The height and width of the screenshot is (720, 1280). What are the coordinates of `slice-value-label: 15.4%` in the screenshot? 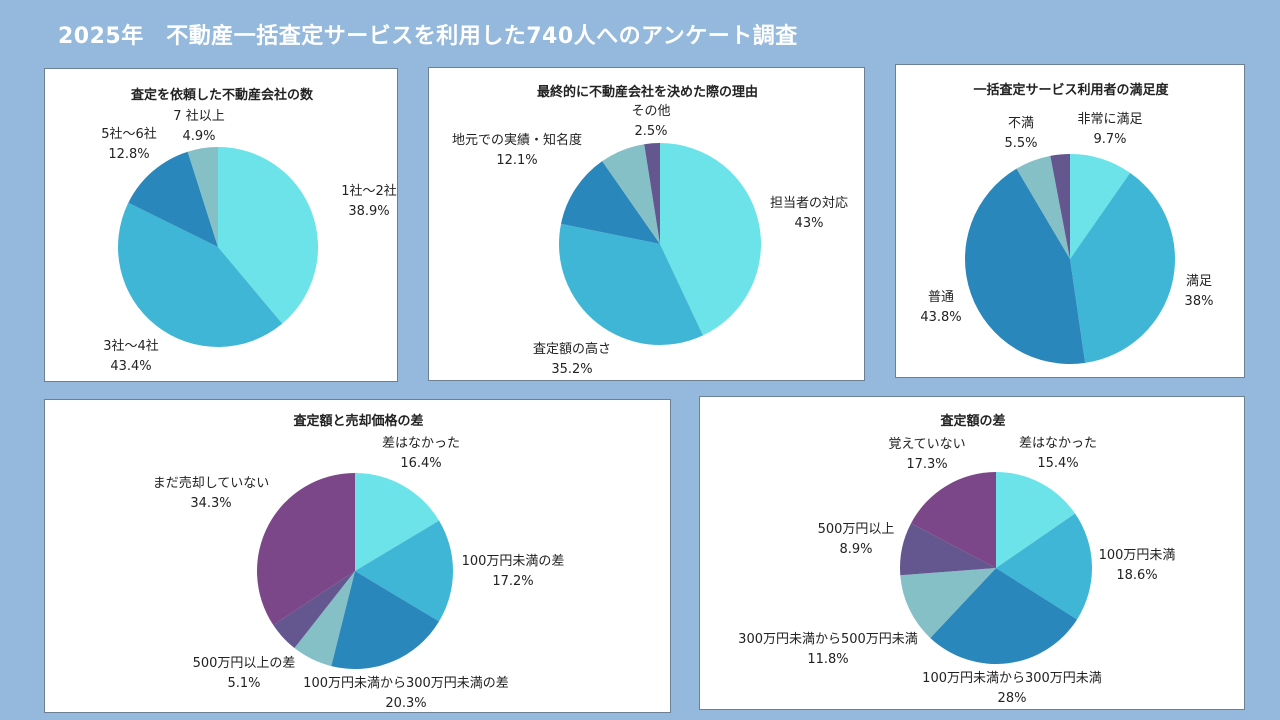 It's located at (1057, 463).